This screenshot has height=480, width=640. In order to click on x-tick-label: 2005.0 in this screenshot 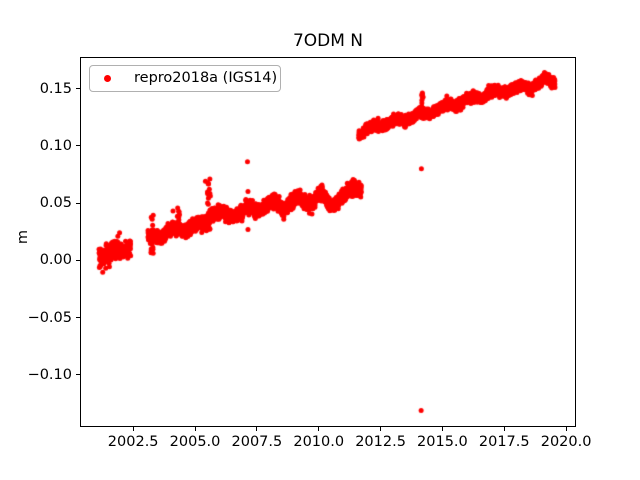, I will do `click(195, 442)`.